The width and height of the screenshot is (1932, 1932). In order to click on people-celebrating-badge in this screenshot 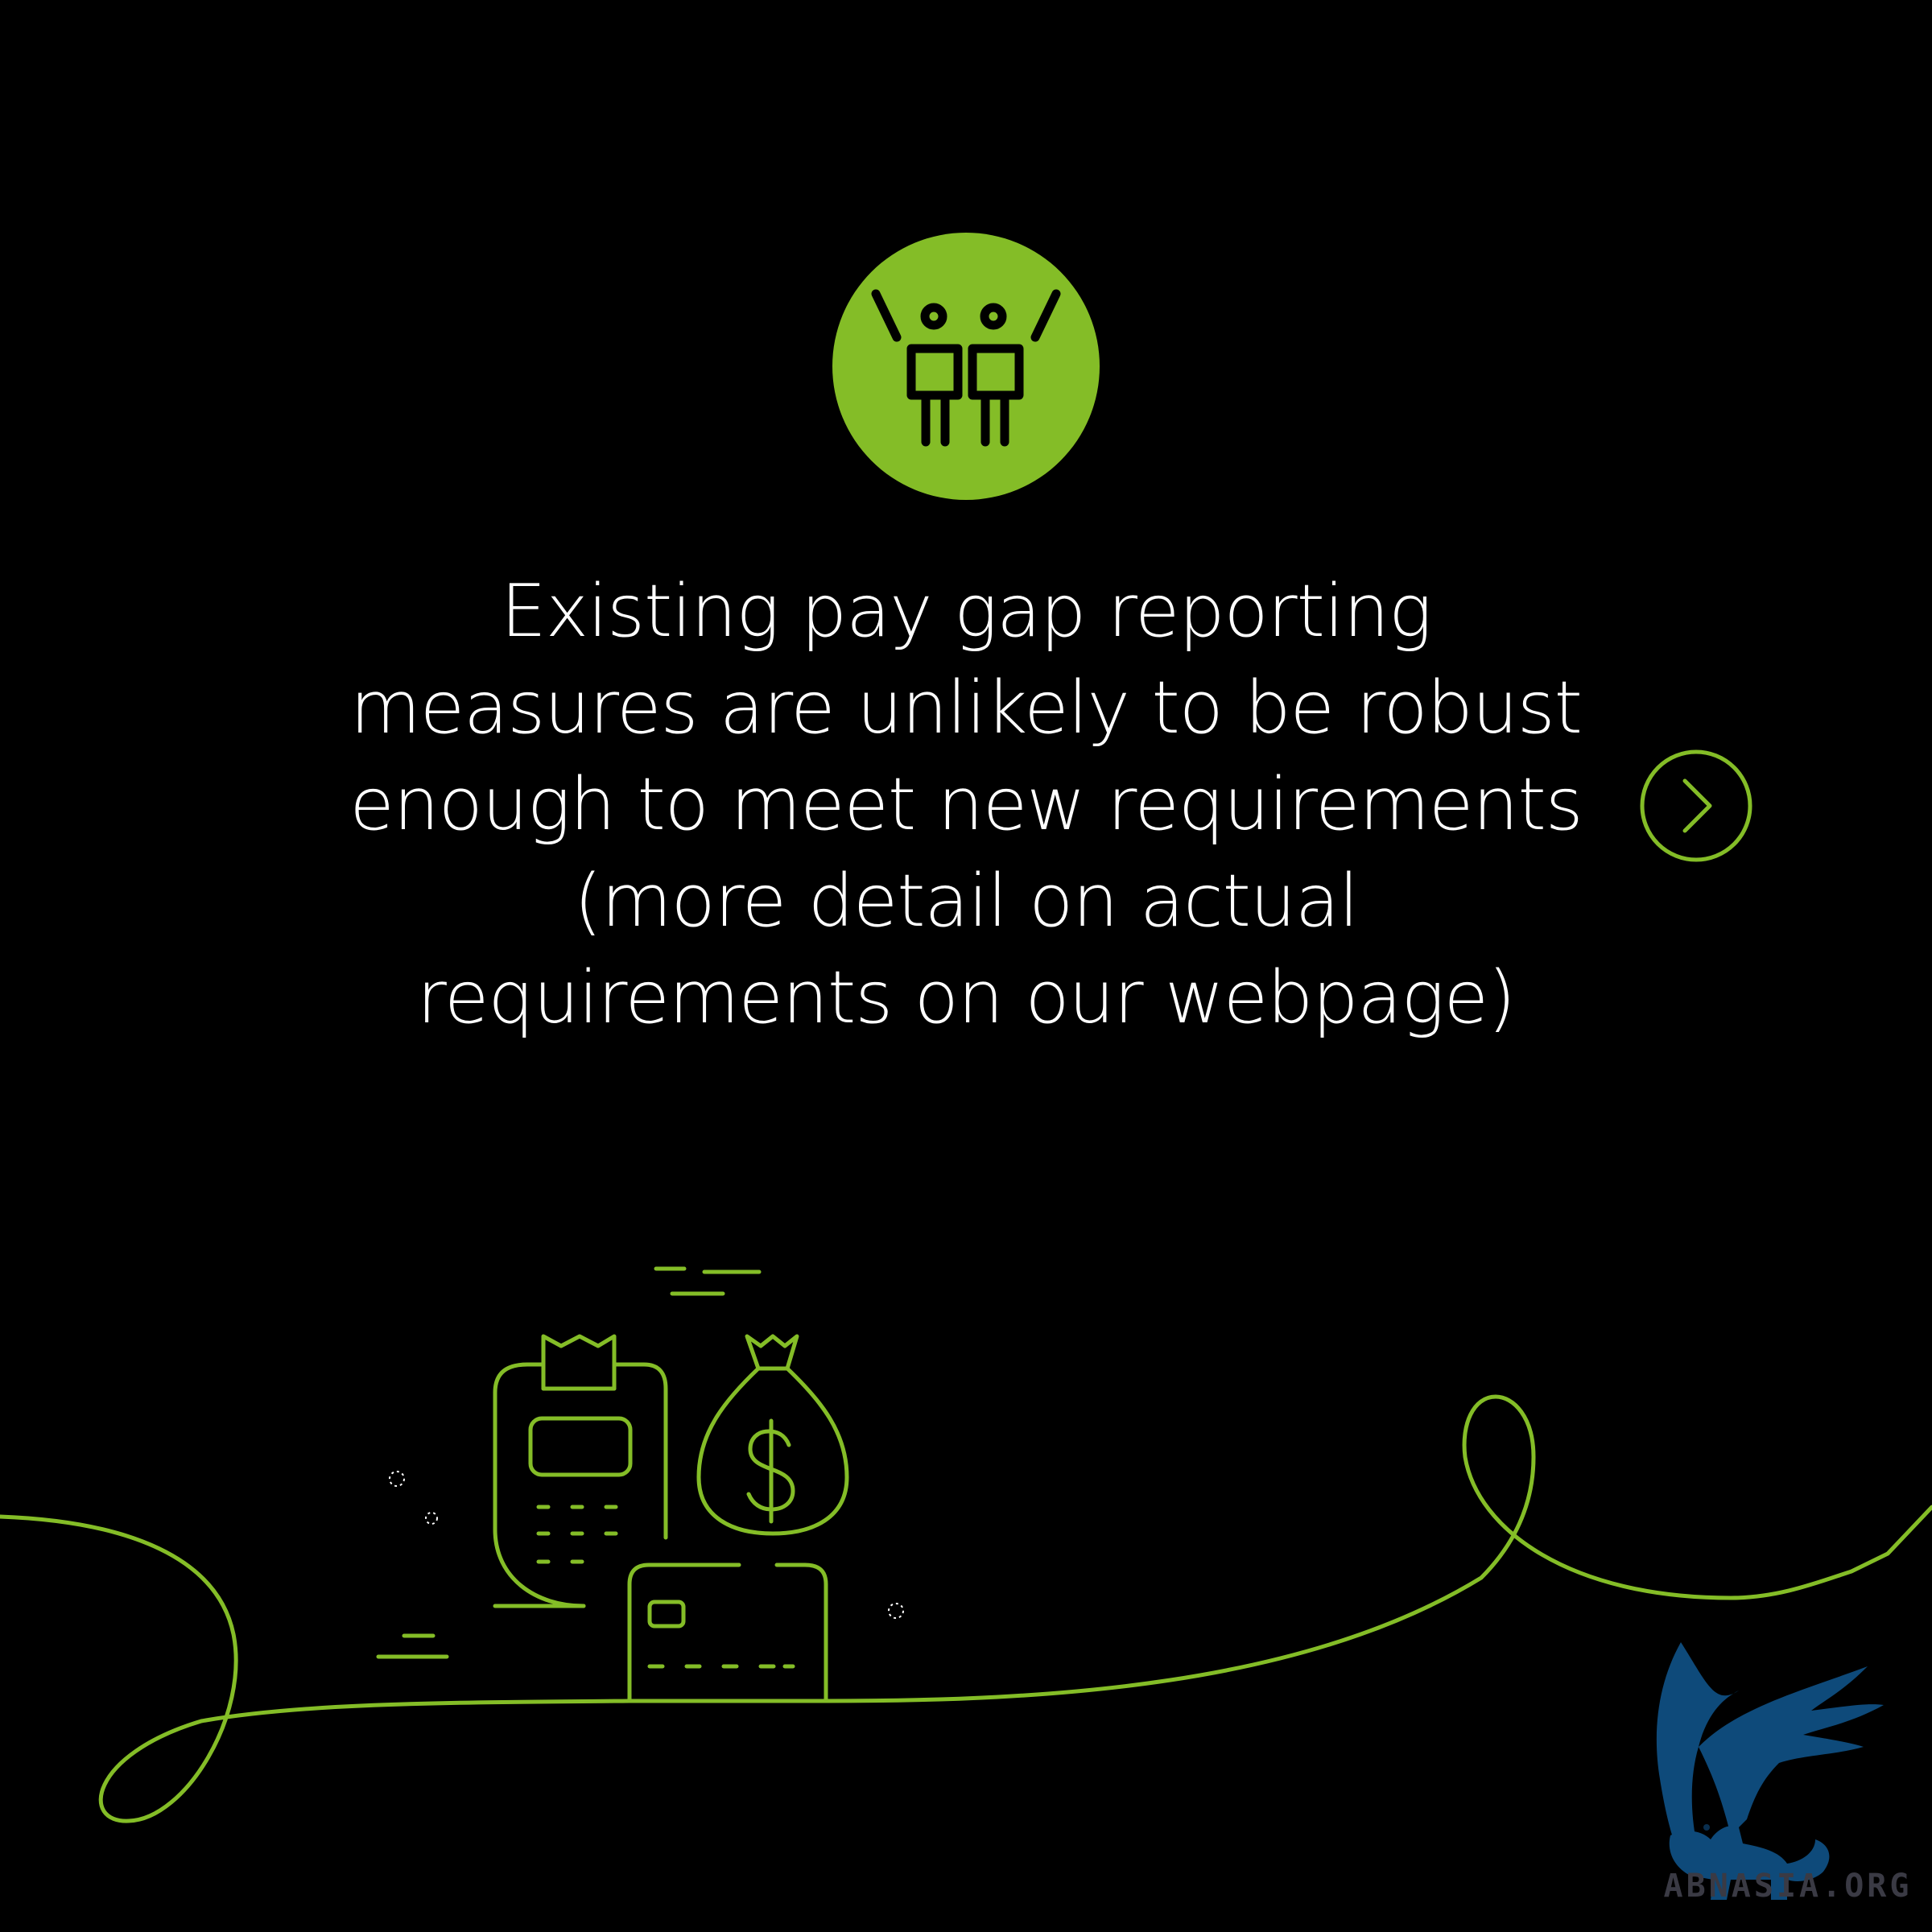, I will do `click(966, 366)`.